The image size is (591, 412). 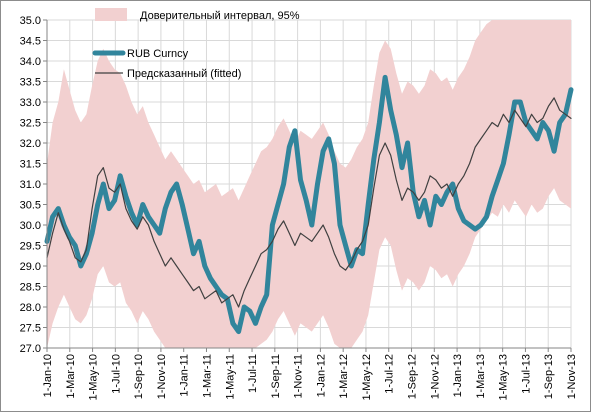 What do you see at coordinates (185, 375) in the screenshot?
I see `x-tick-label-6: 1-Jan-11` at bounding box center [185, 375].